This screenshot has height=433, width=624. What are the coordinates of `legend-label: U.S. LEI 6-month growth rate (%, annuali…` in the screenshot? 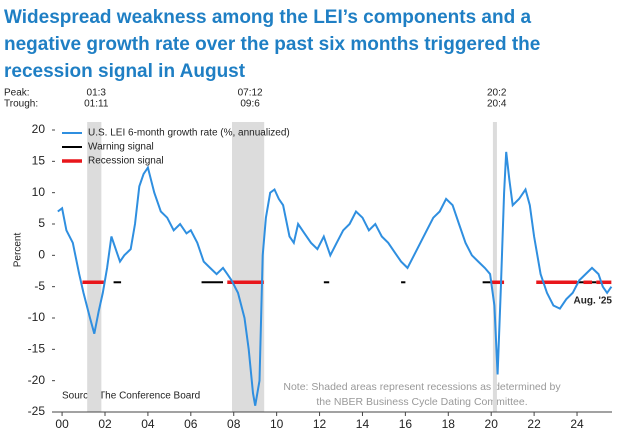 It's located at (189, 133).